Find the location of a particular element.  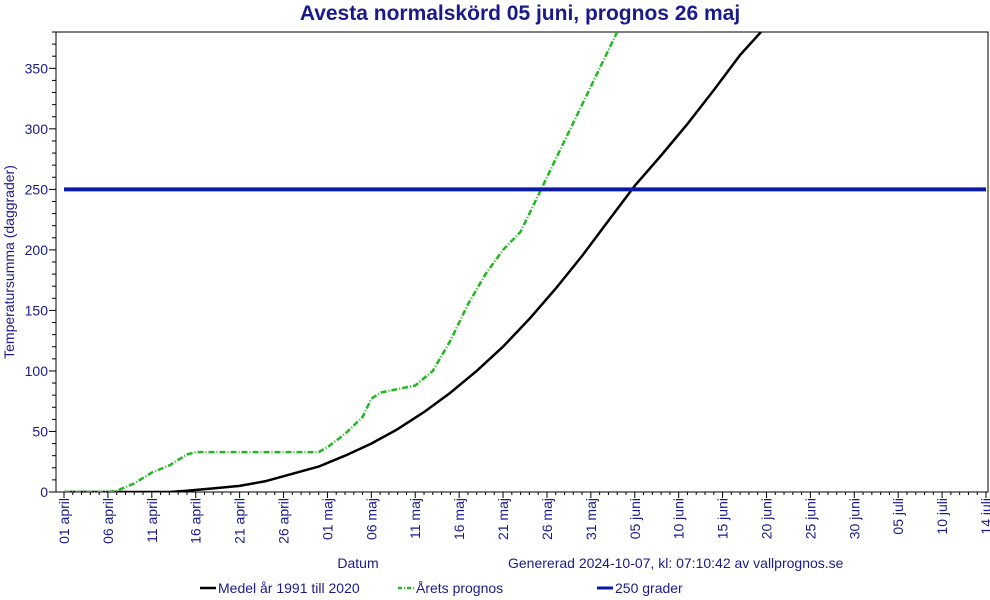

x-tick-label: 21 april is located at coordinates (240, 521).